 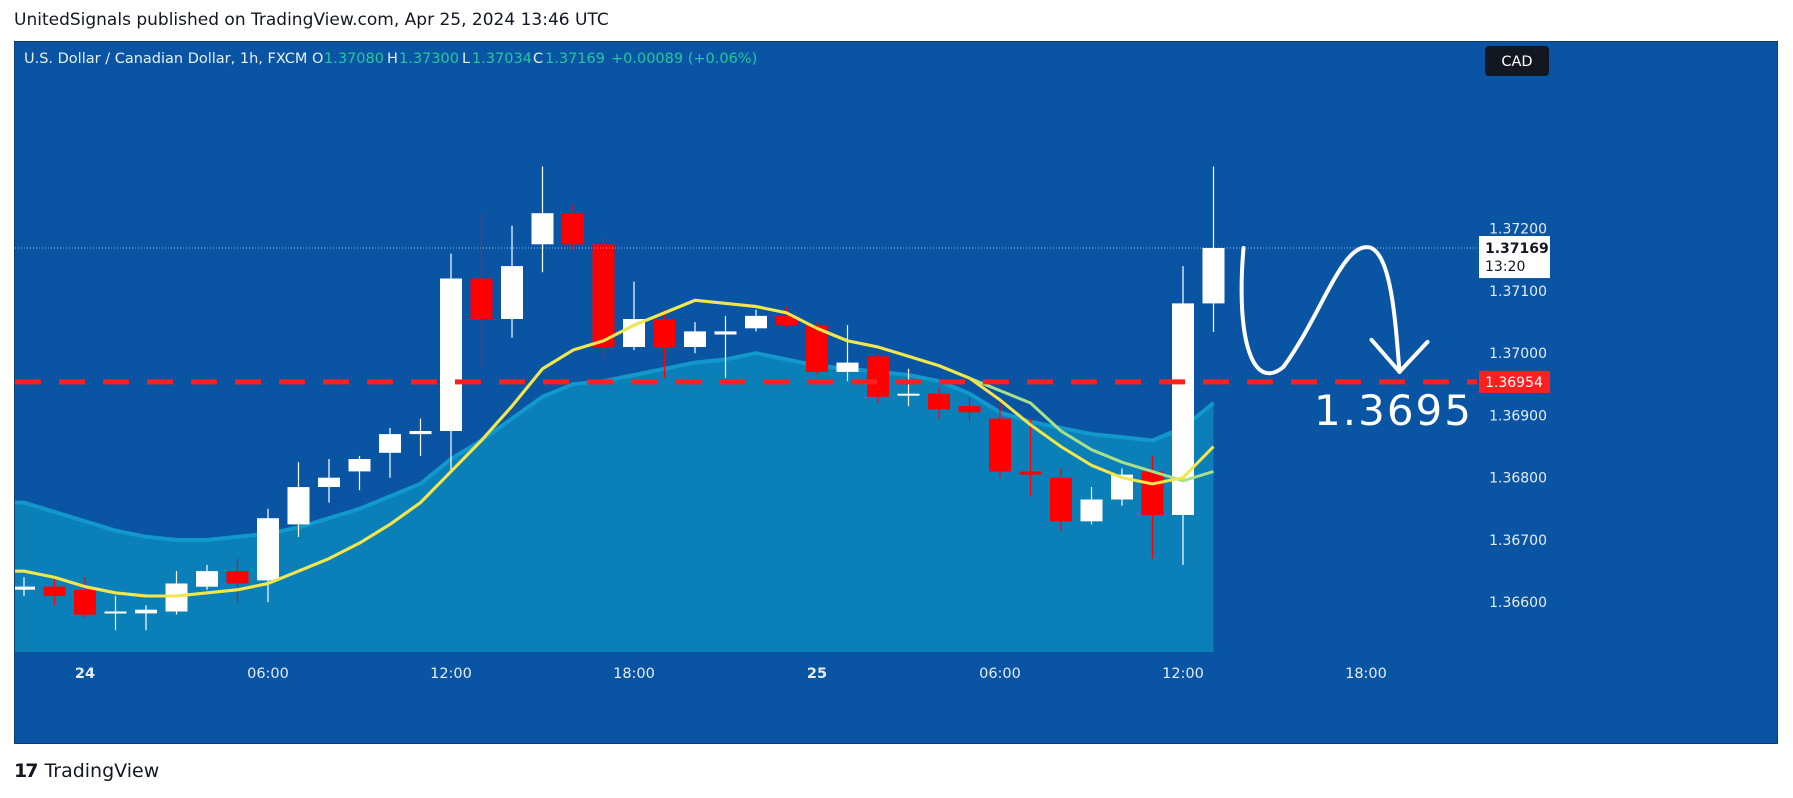 I want to click on time-axis-bg, so click(x=896, y=697).